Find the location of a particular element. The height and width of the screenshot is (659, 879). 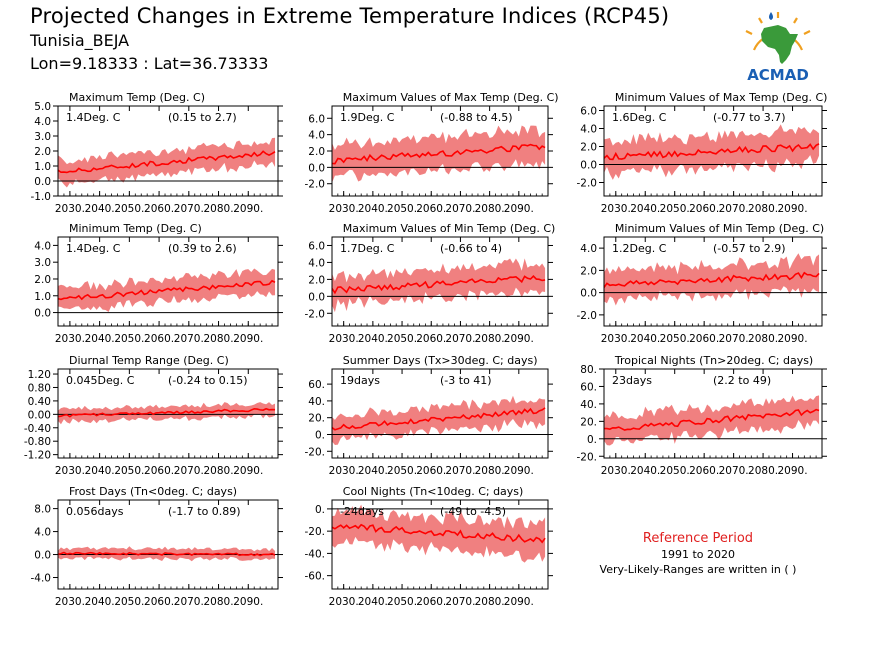

mean-change-label: -24days is located at coordinates (362, 511).